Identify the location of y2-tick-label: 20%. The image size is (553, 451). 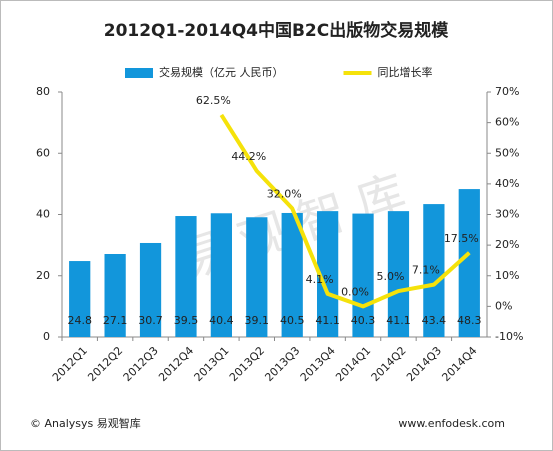
(507, 244).